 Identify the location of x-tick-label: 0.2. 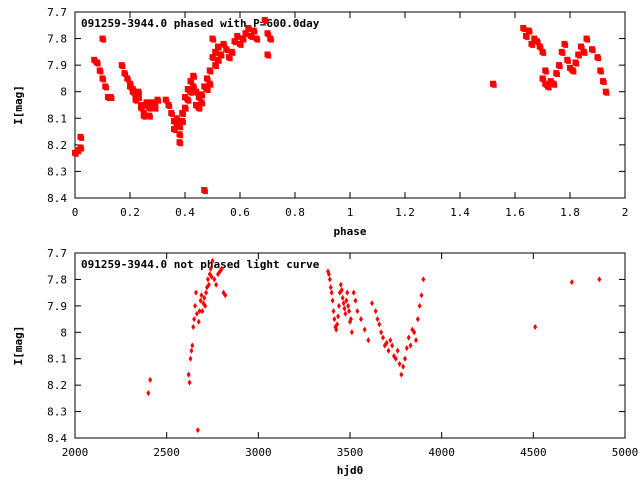
(130, 212).